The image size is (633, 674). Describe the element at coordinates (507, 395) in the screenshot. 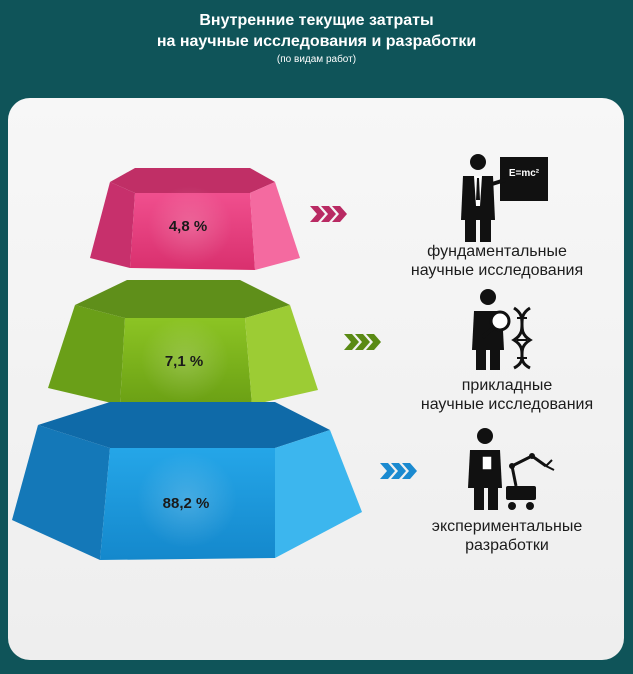

I see `label-applied: прикладные научные исследования` at that location.